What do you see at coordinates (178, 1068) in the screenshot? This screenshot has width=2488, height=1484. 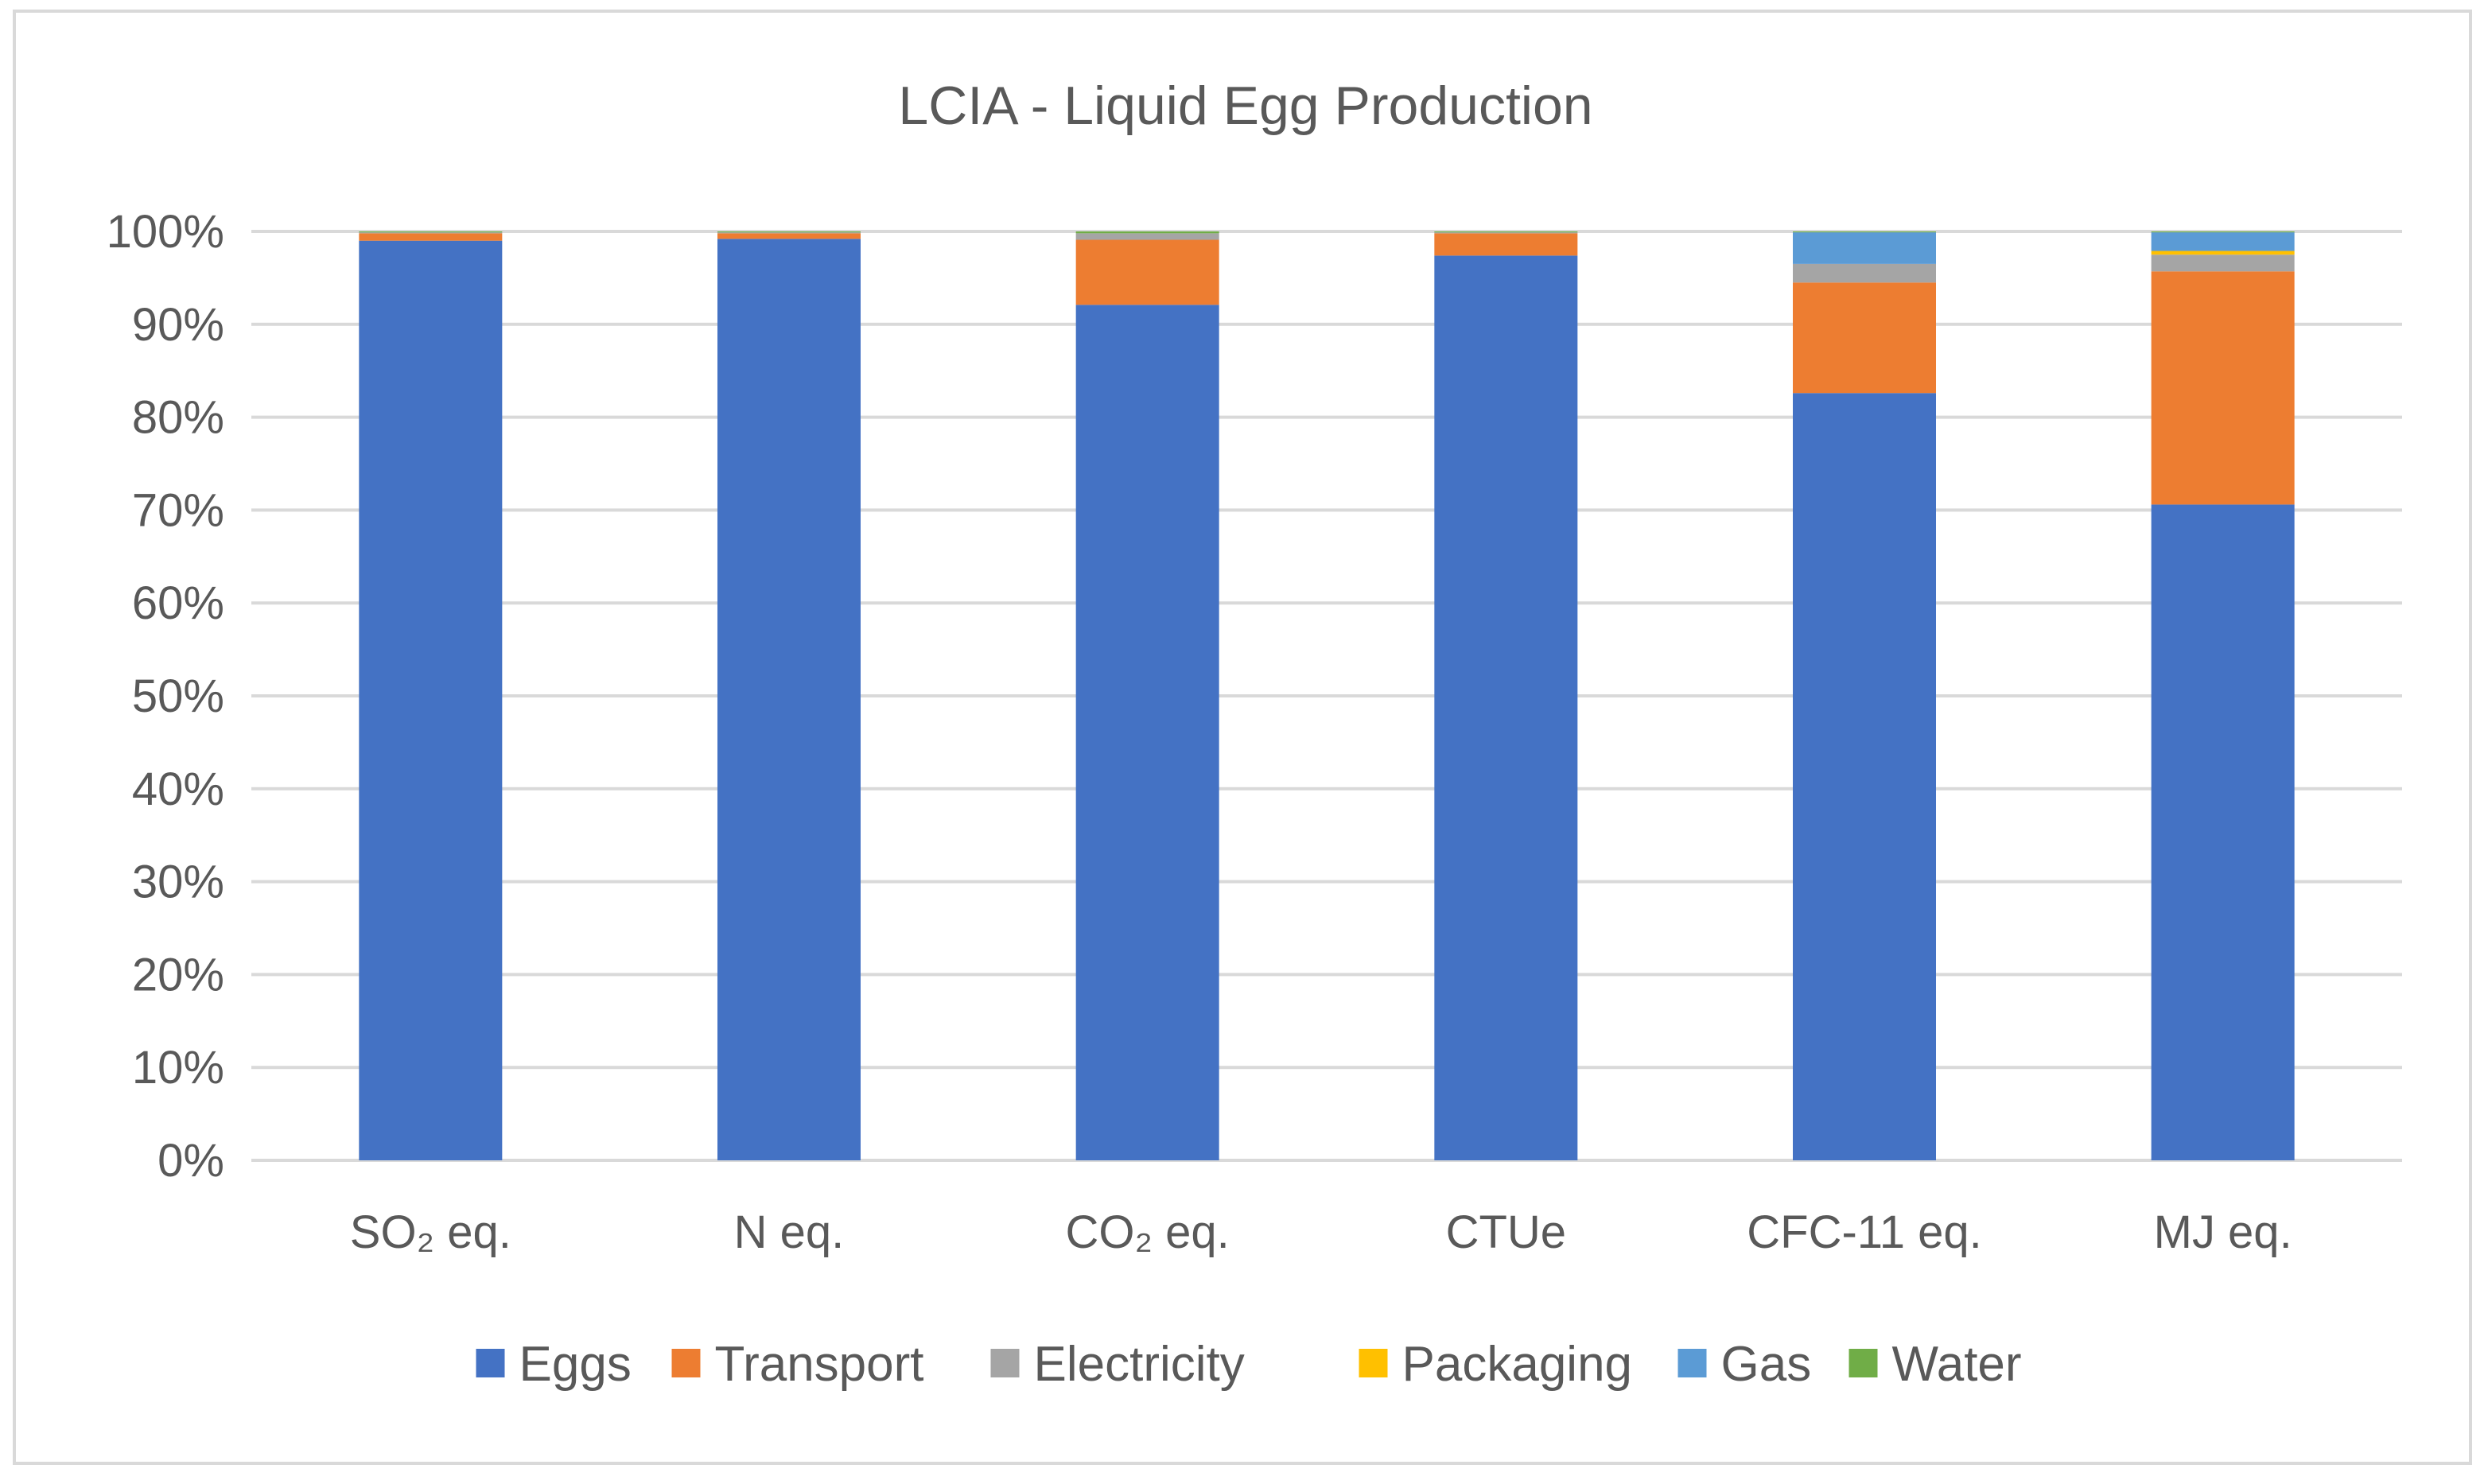 I see `y-tick-label: 10%` at bounding box center [178, 1068].